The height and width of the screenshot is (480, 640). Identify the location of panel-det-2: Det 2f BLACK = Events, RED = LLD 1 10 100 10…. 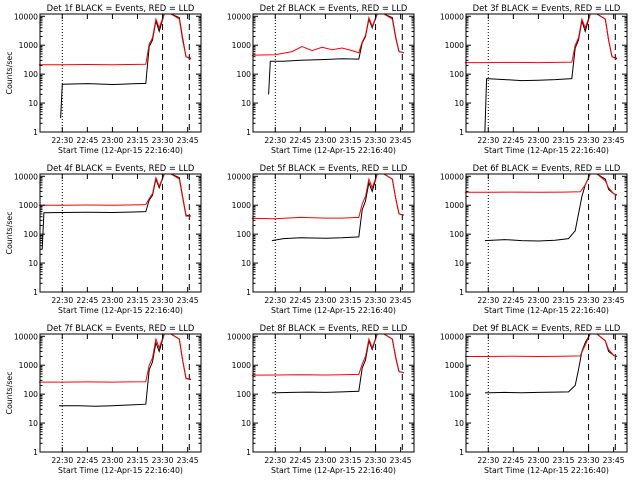
(321, 79).